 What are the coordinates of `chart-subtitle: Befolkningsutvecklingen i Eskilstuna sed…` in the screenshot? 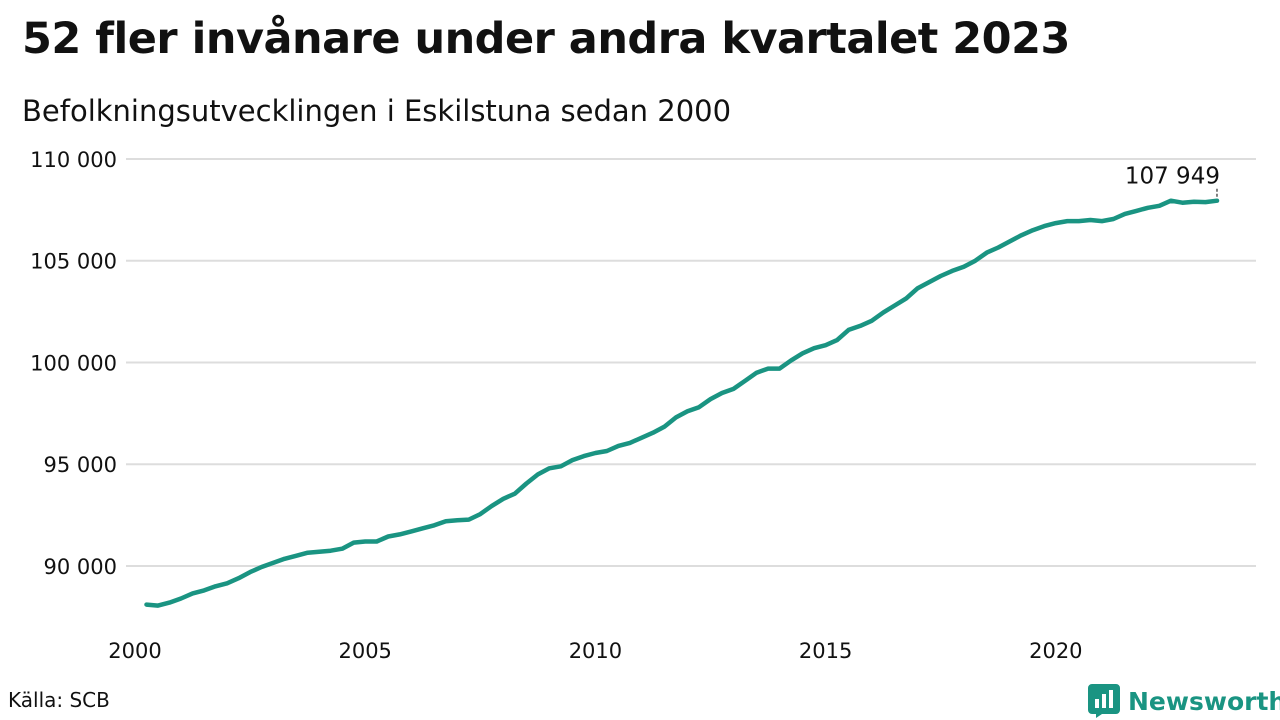 It's located at (377, 111).